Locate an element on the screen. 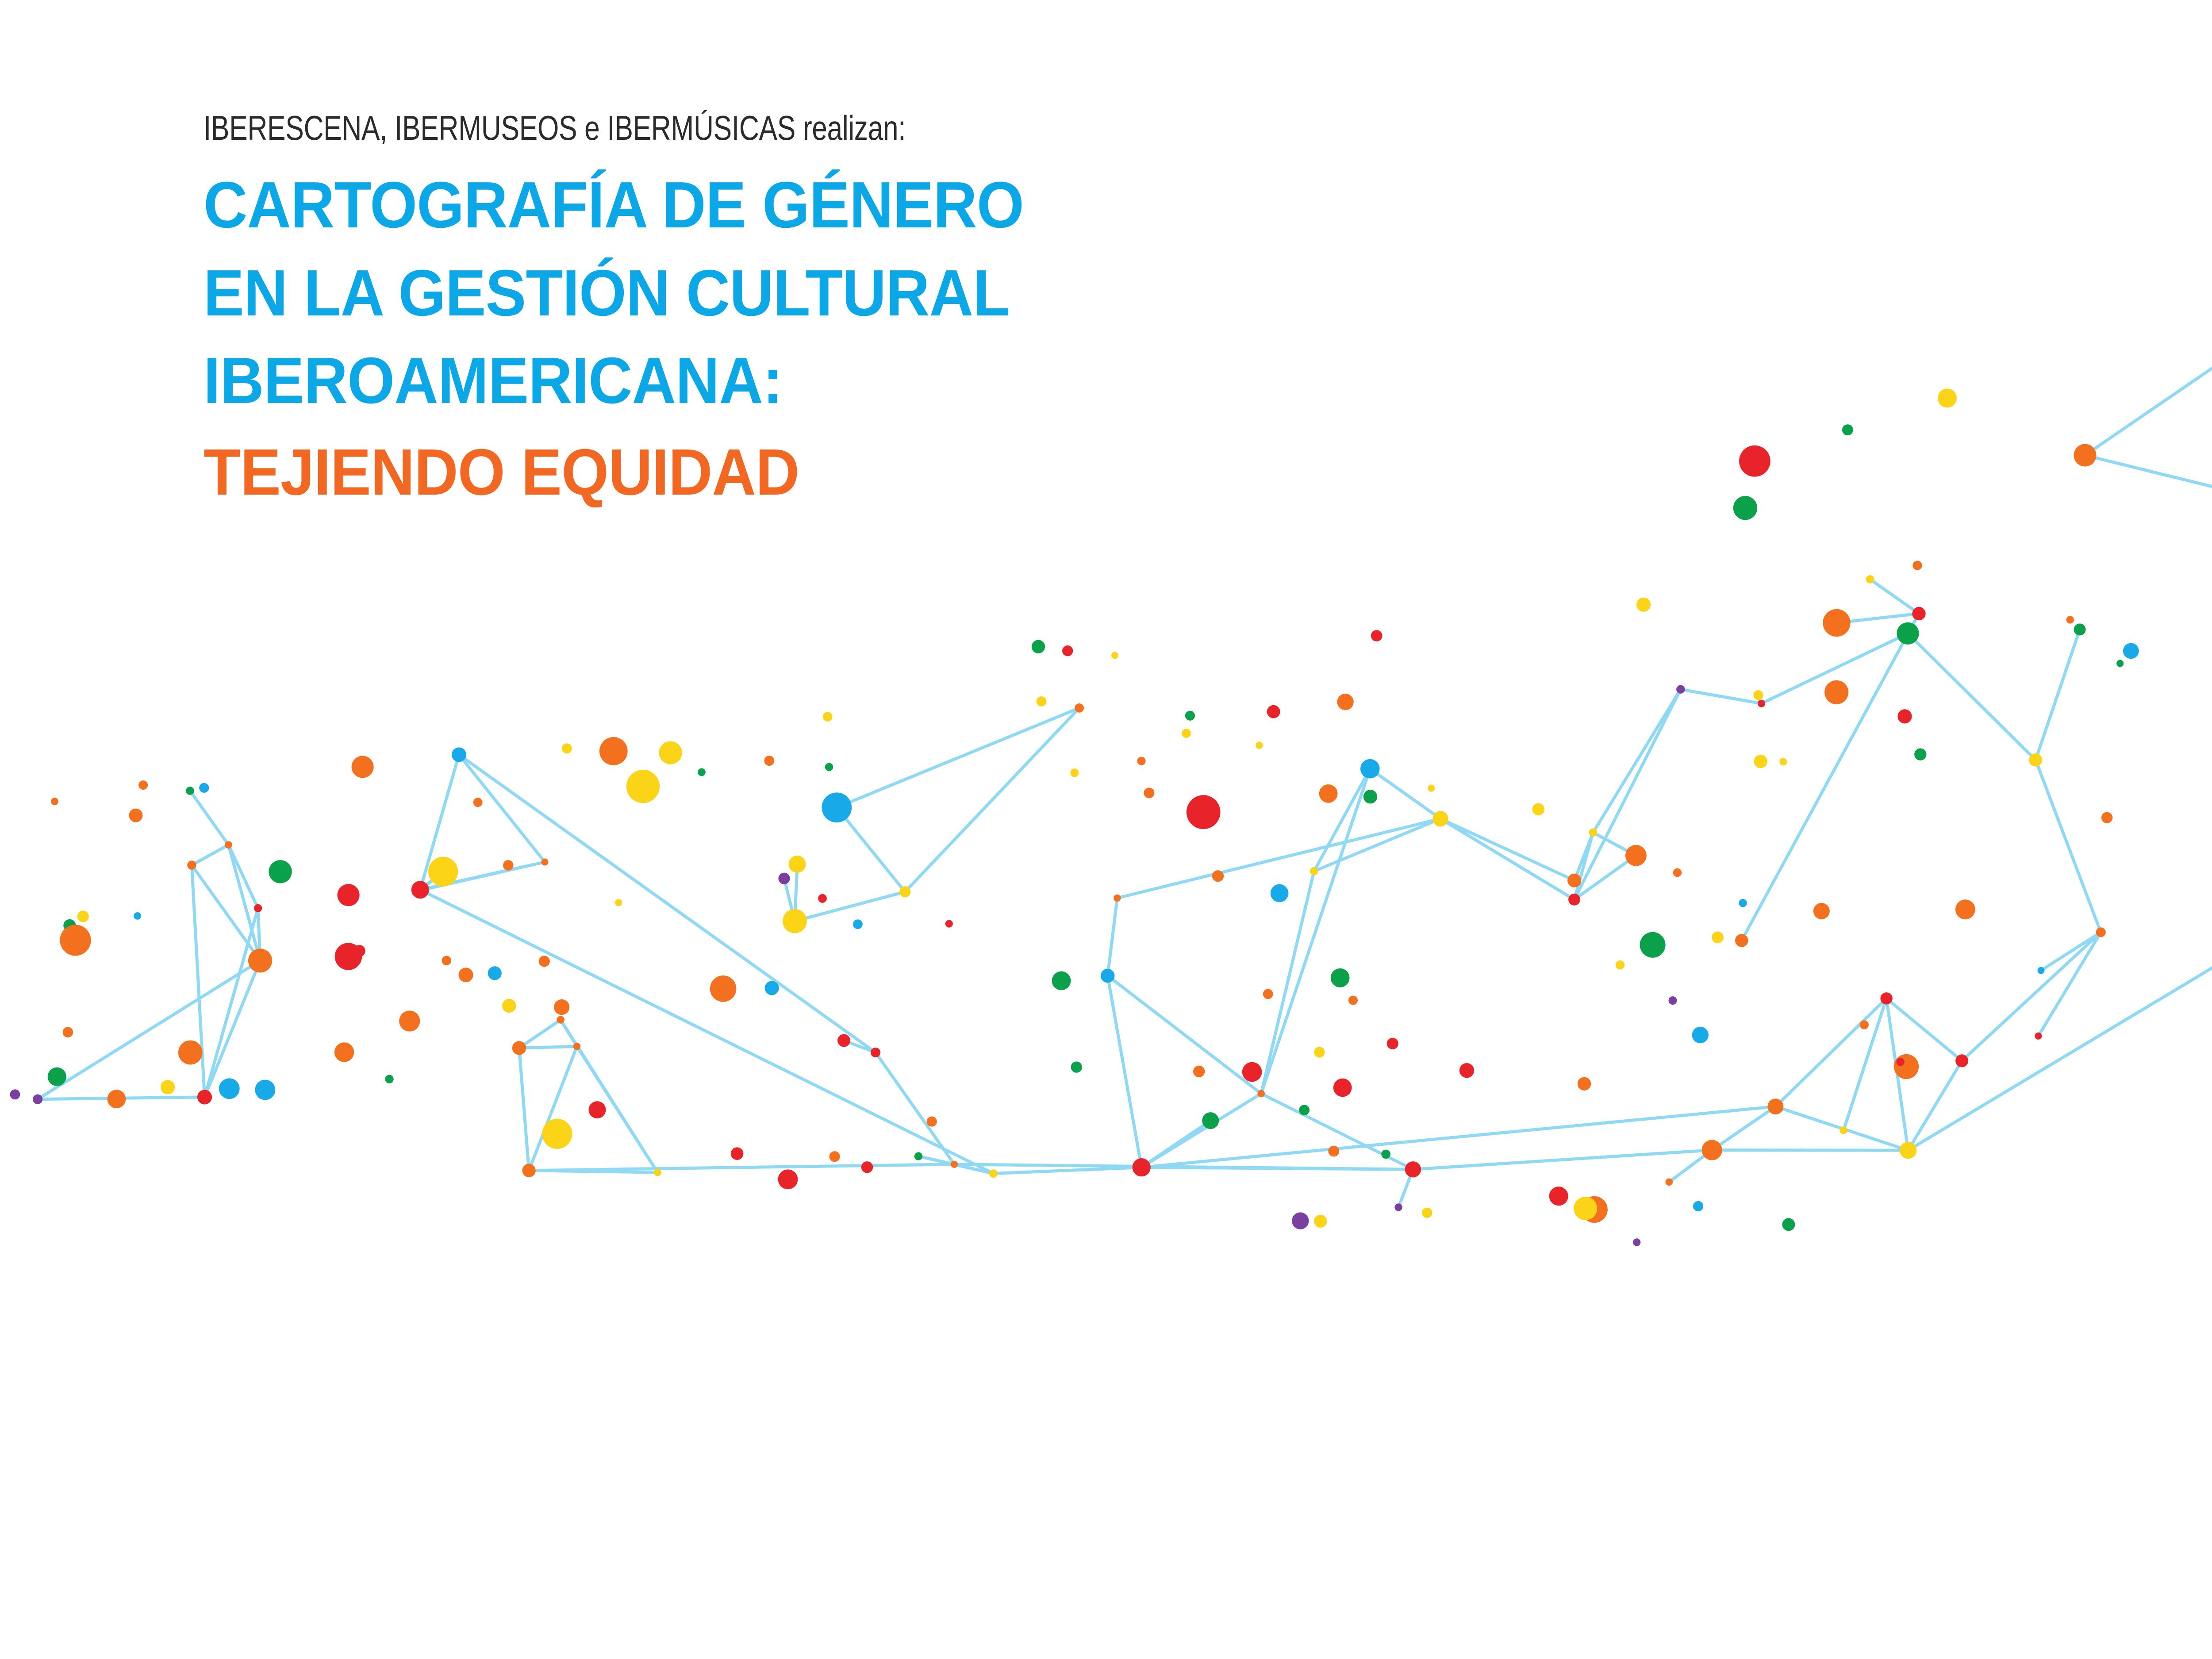 The width and height of the screenshot is (2212, 1659). spanish-accent-line: TEJIENDO EQUIDAD is located at coordinates (502, 472).